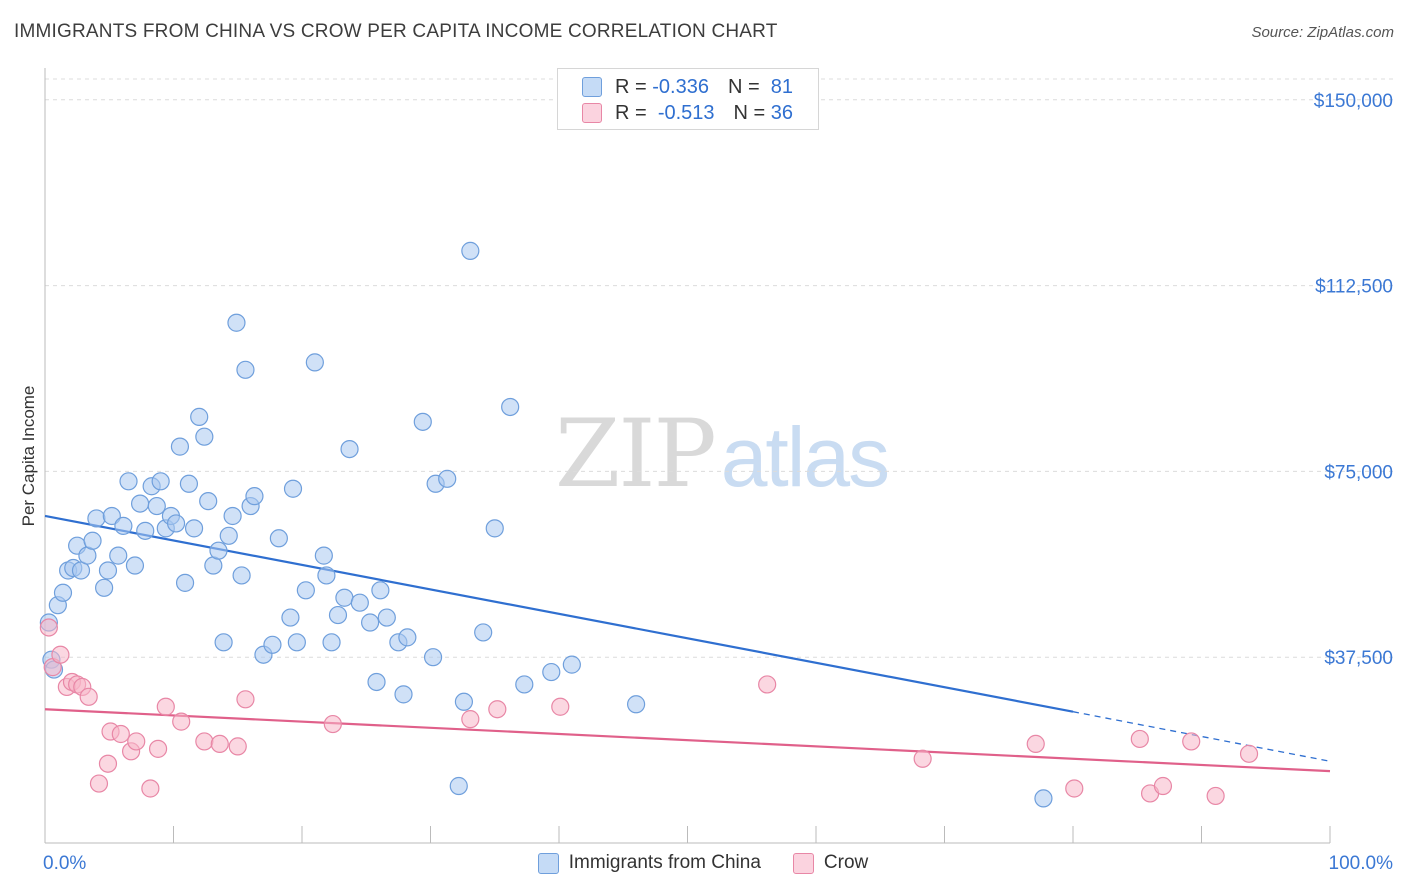 The image size is (1406, 892). Describe the element at coordinates (28, 456) in the screenshot. I see `y-axis-label: Per Capita Income` at that location.